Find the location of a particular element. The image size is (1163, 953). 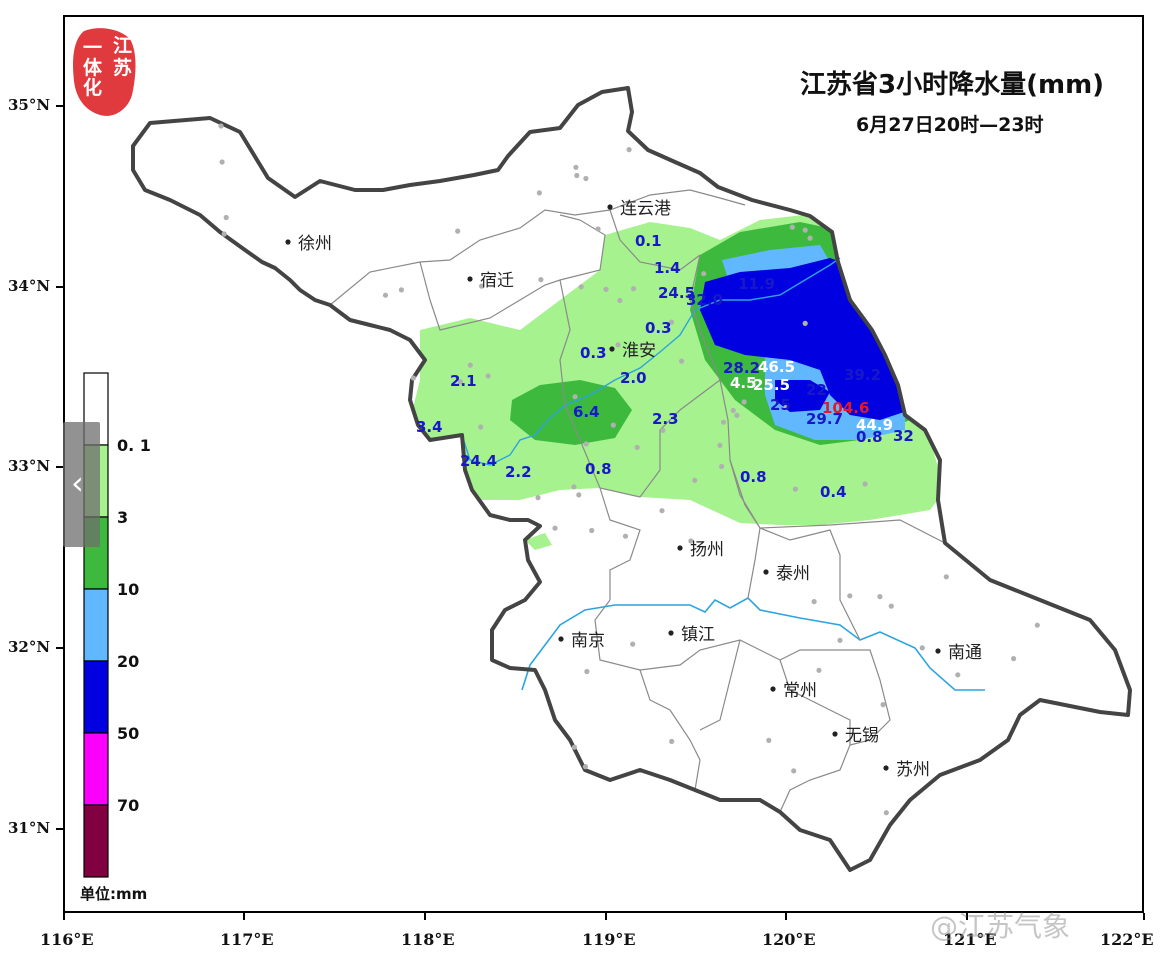

chevron-left-icon: ‹ is located at coordinates (77, 483).